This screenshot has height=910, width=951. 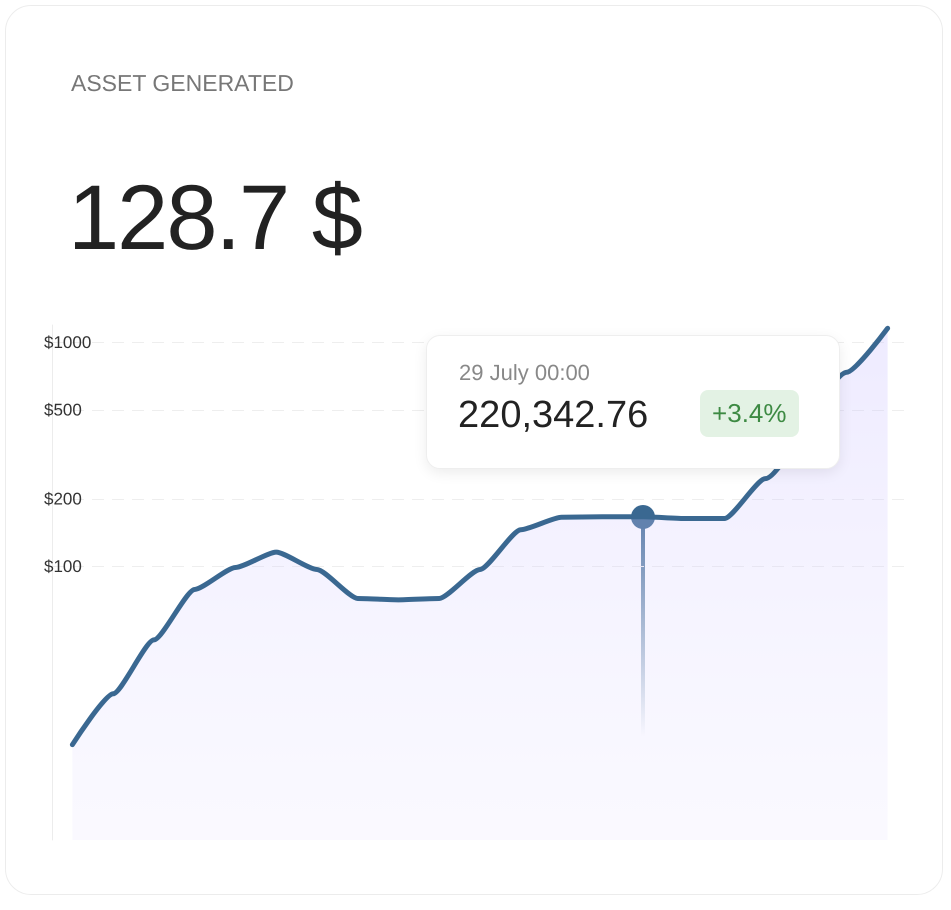 I want to click on y-tick-label: $500, so click(x=63, y=410).